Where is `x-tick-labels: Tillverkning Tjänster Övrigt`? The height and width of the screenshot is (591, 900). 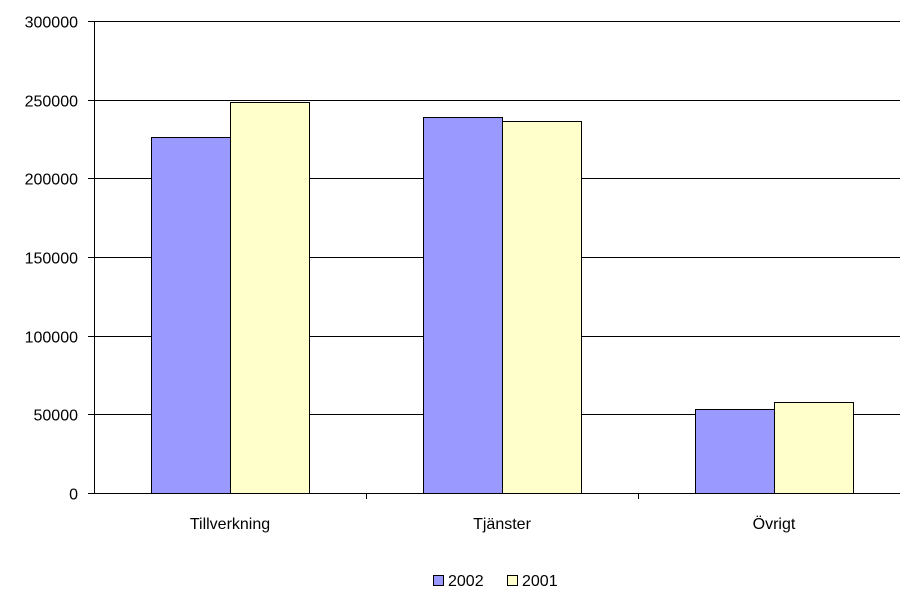
x-tick-labels: Tillverkning Tjänster Övrigt is located at coordinates (493, 524).